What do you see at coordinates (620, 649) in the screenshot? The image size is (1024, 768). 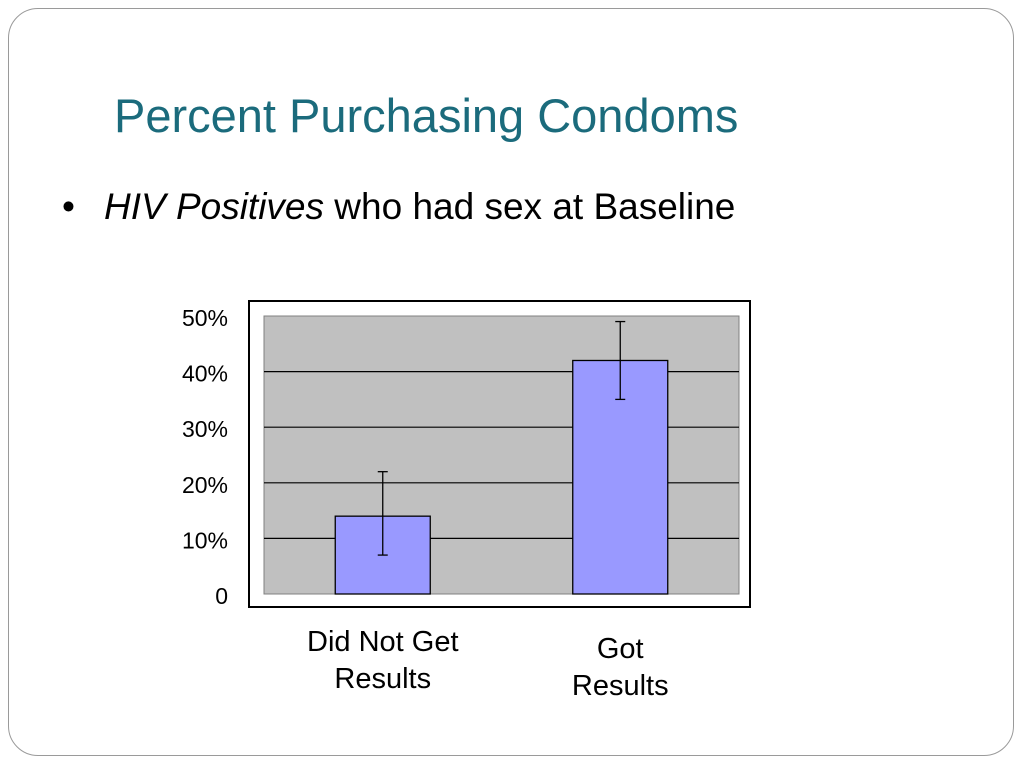 I see `x-category-label-line: Got` at bounding box center [620, 649].